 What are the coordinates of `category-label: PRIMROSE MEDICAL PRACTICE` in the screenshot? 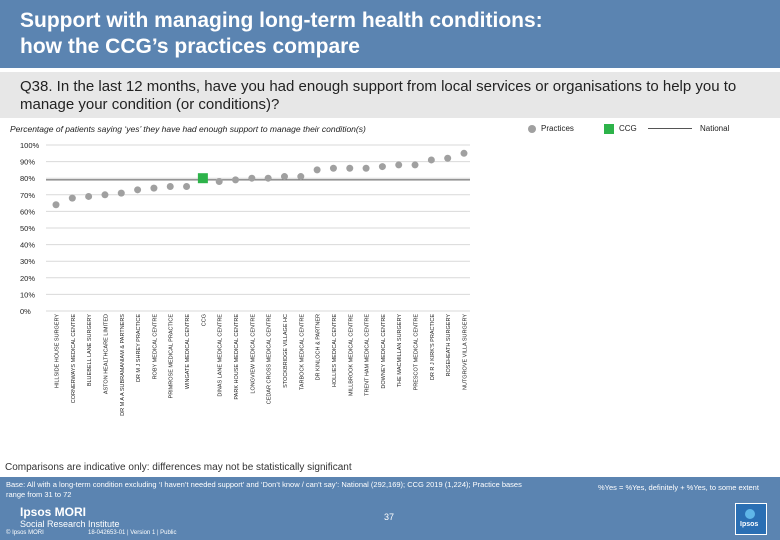 It's located at (172, 356).